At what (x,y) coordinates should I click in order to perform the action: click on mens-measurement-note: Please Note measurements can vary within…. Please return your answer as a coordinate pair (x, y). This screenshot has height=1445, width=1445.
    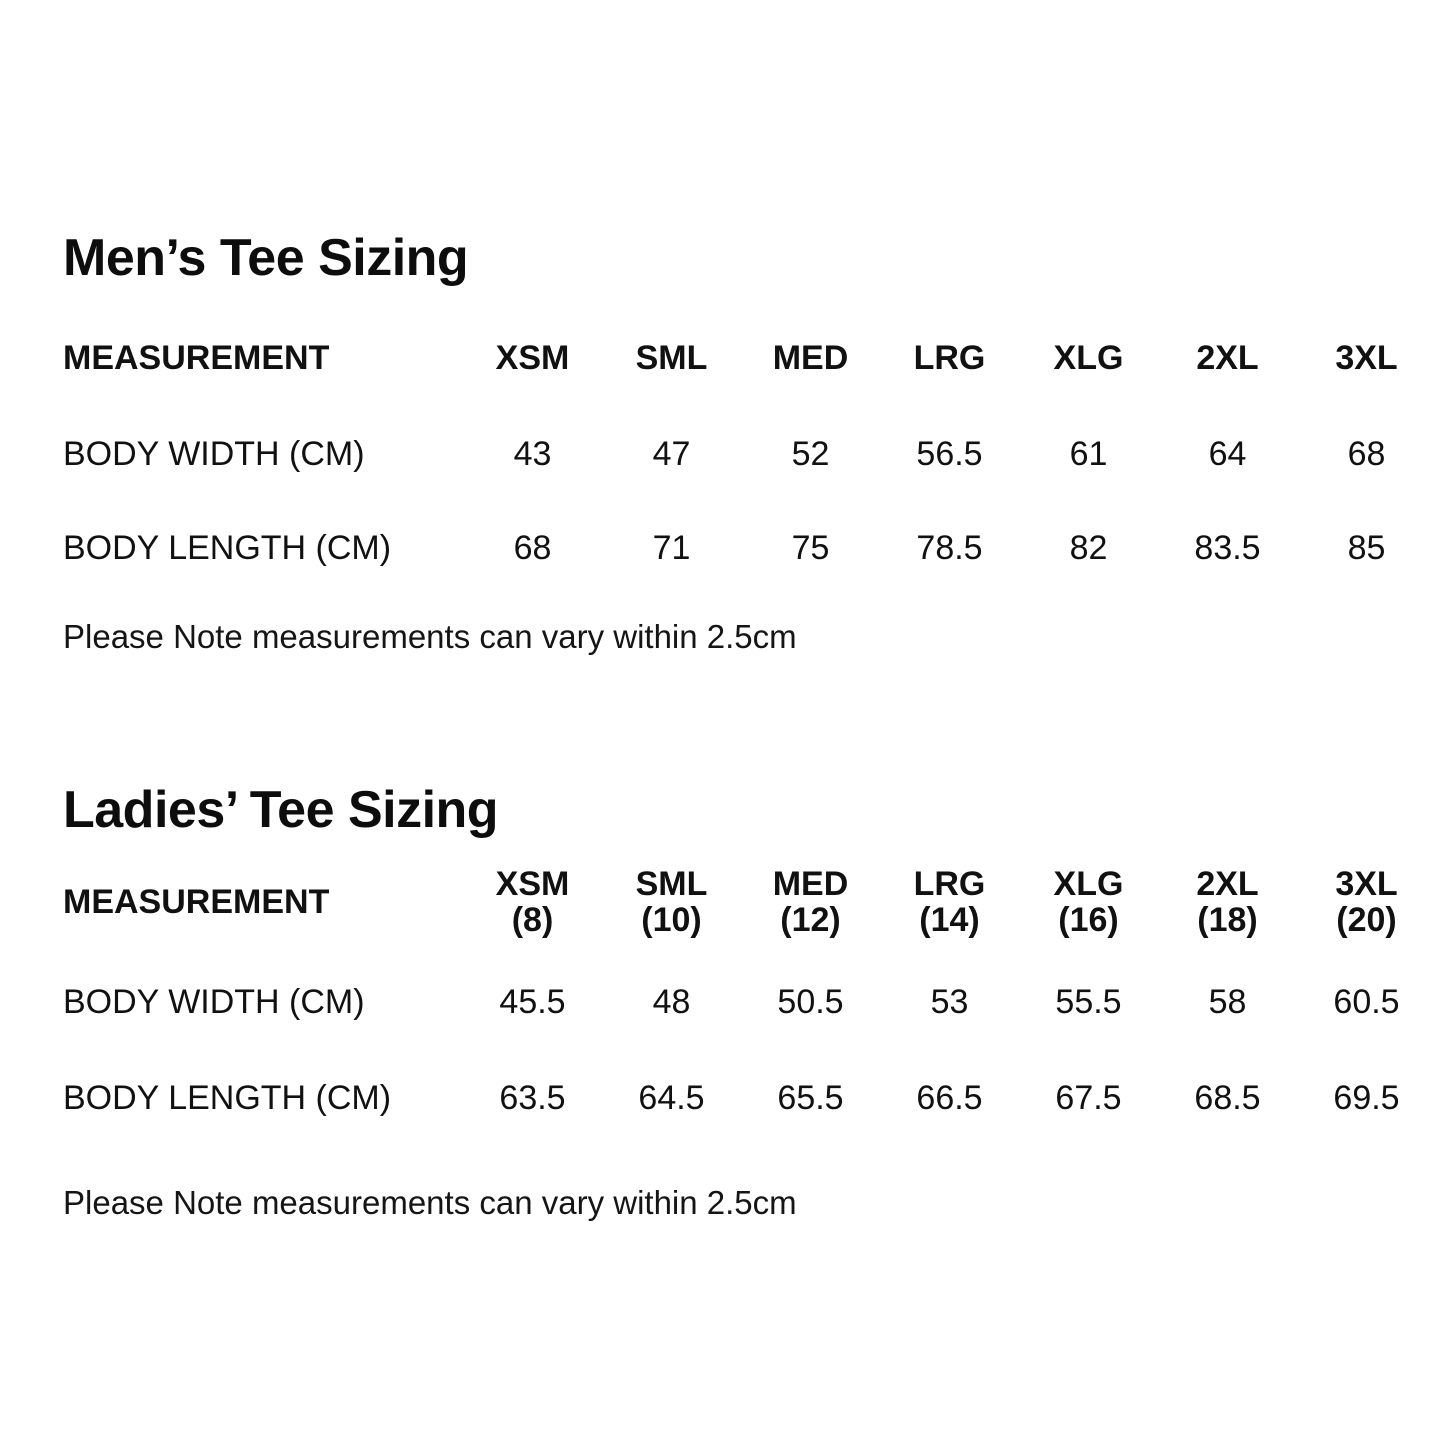
    Looking at the image, I should click on (430, 636).